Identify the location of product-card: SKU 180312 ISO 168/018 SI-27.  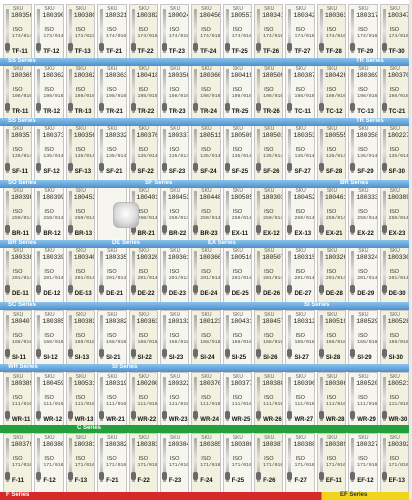
(300, 340).